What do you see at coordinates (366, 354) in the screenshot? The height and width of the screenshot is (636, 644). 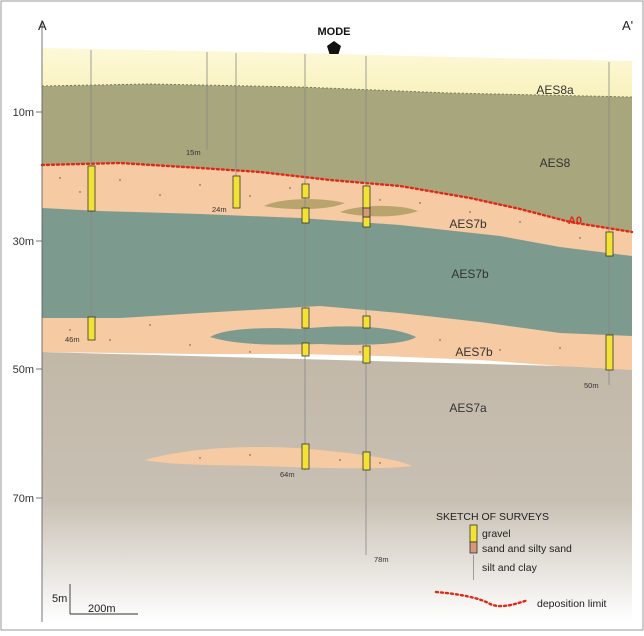 I see `gravel-s5-d` at bounding box center [366, 354].